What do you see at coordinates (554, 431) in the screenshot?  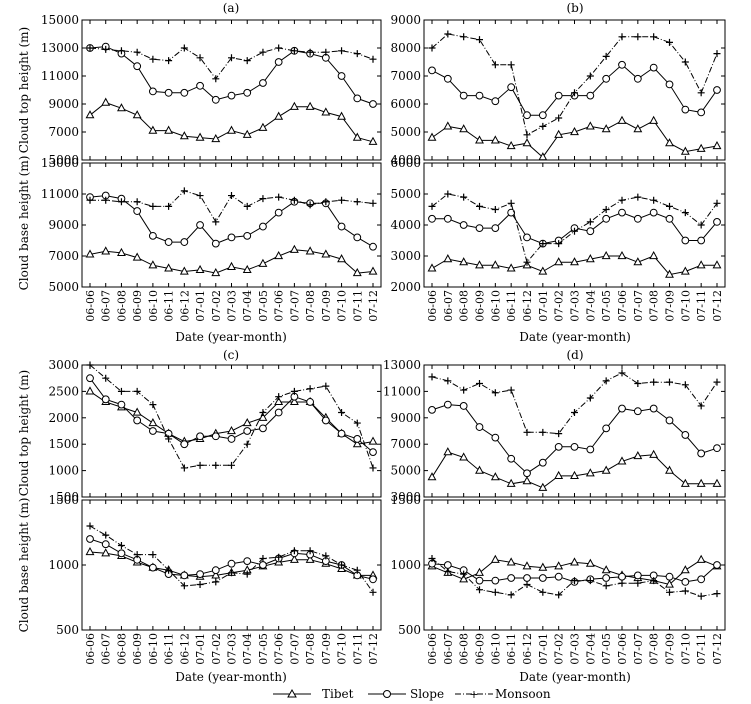 I see `panel-d-top-plot: 3000 5000 7000 9000 11000 13000` at bounding box center [554, 431].